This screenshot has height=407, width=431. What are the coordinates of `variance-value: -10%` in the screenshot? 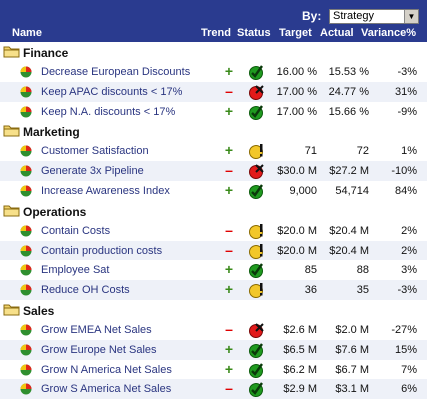 It's located at (404, 171).